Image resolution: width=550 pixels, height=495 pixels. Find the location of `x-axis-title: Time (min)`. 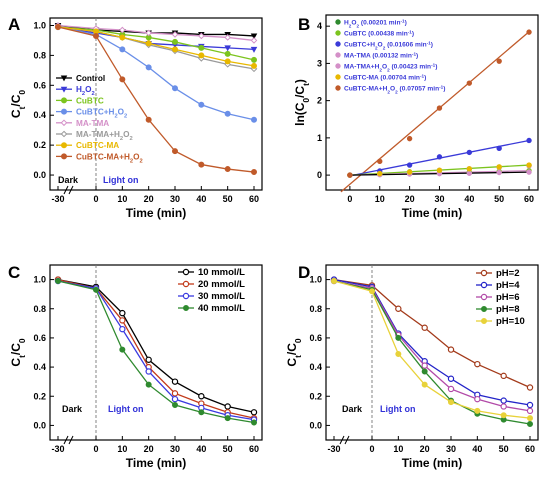

x-axis-title: Time (min) is located at coordinates (432, 463).